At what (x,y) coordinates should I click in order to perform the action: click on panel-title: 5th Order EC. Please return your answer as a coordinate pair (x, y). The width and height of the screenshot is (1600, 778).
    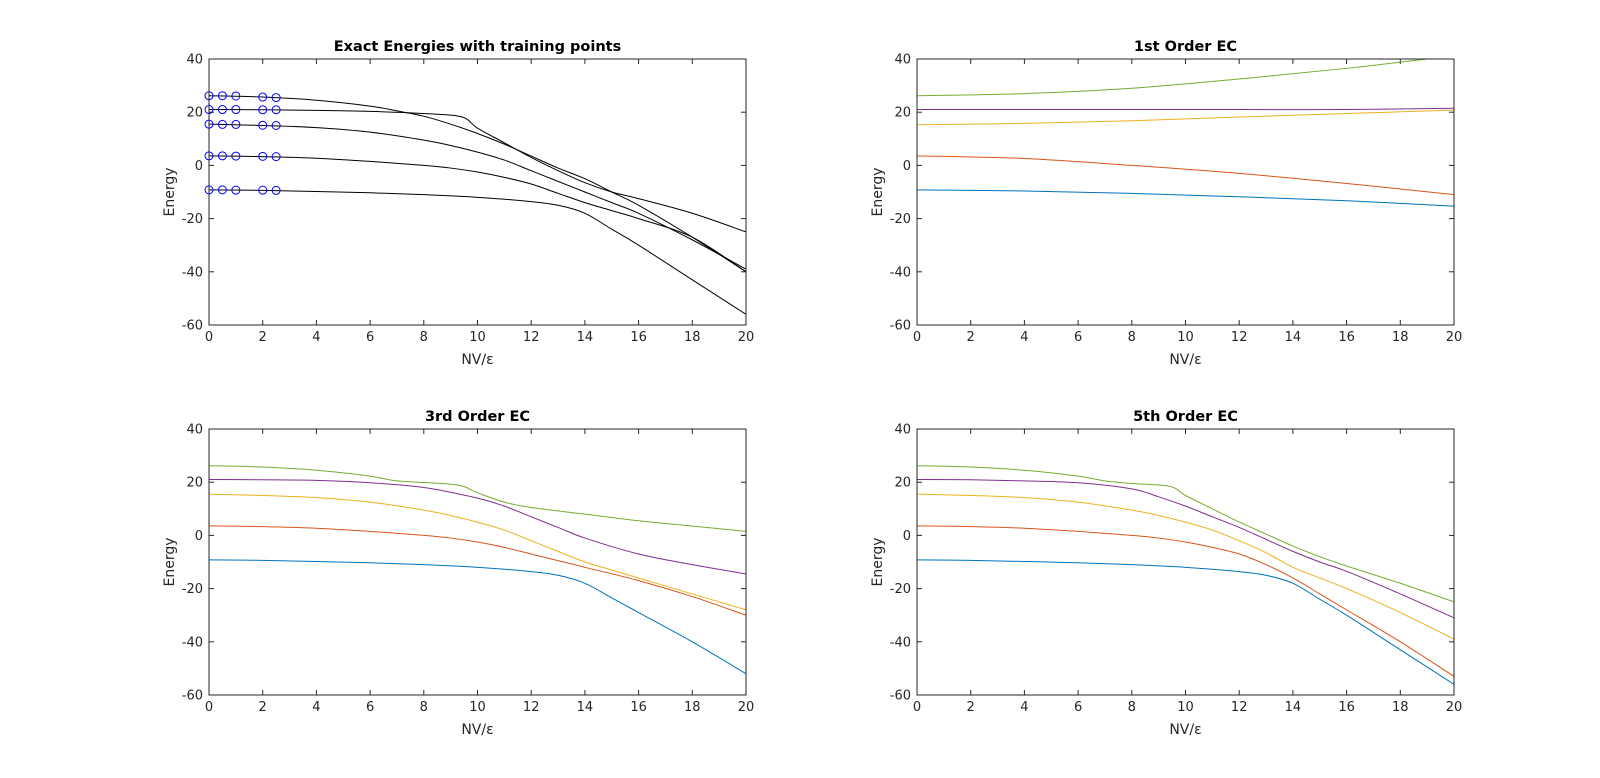
    Looking at the image, I should click on (1185, 417).